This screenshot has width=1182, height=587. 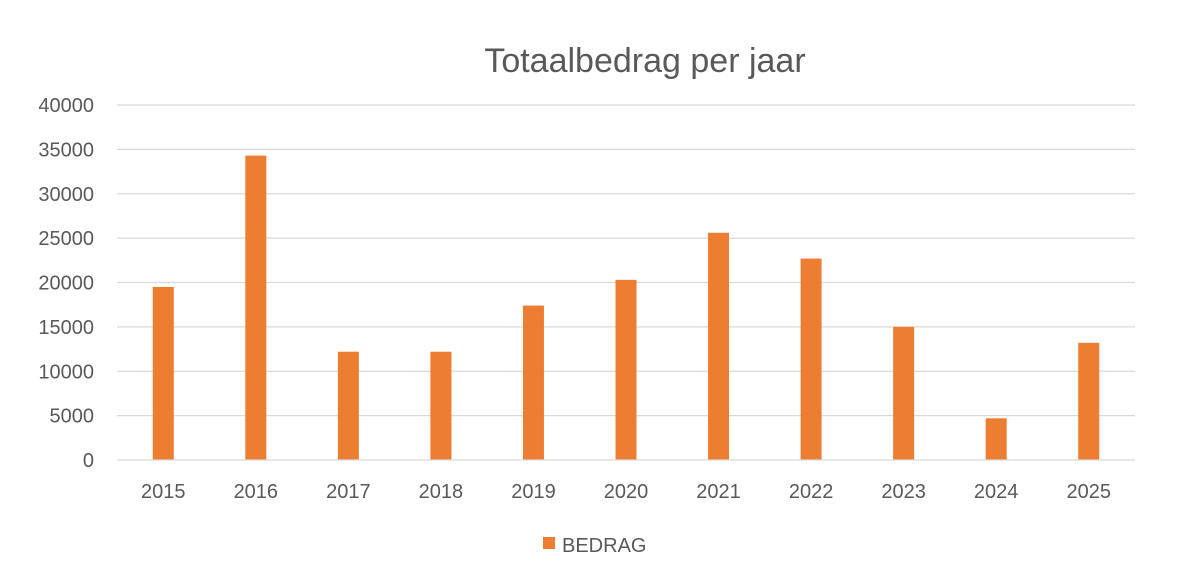 What do you see at coordinates (88, 461) in the screenshot?
I see `y-tick-label: 0` at bounding box center [88, 461].